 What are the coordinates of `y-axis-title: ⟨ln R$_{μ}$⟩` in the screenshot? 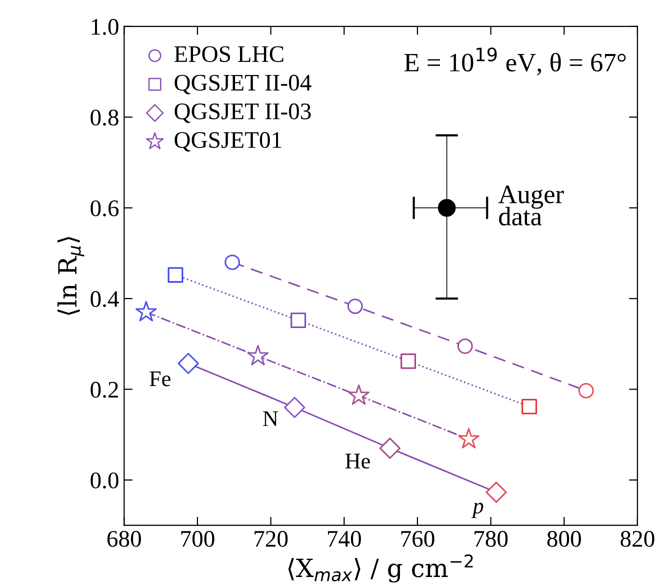 It's located at (70, 275).